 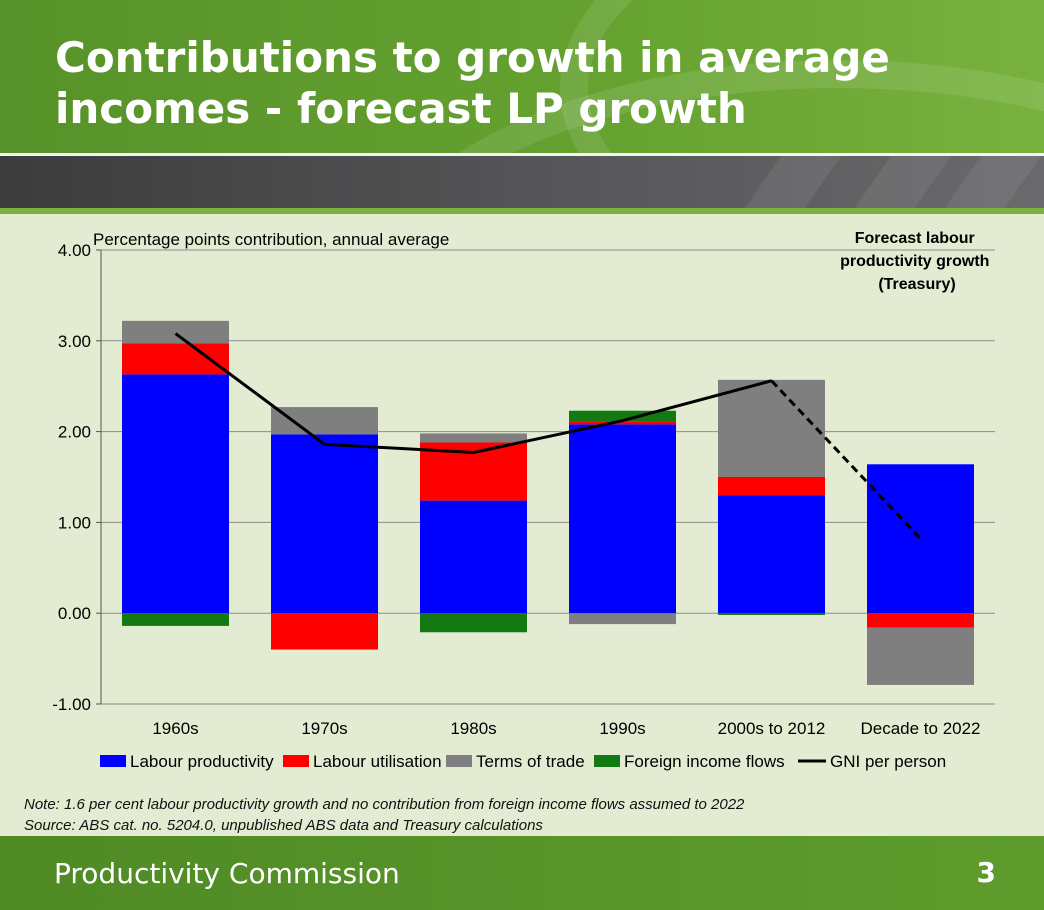 I want to click on organisation-name: Productivity Commission, so click(x=227, y=873).